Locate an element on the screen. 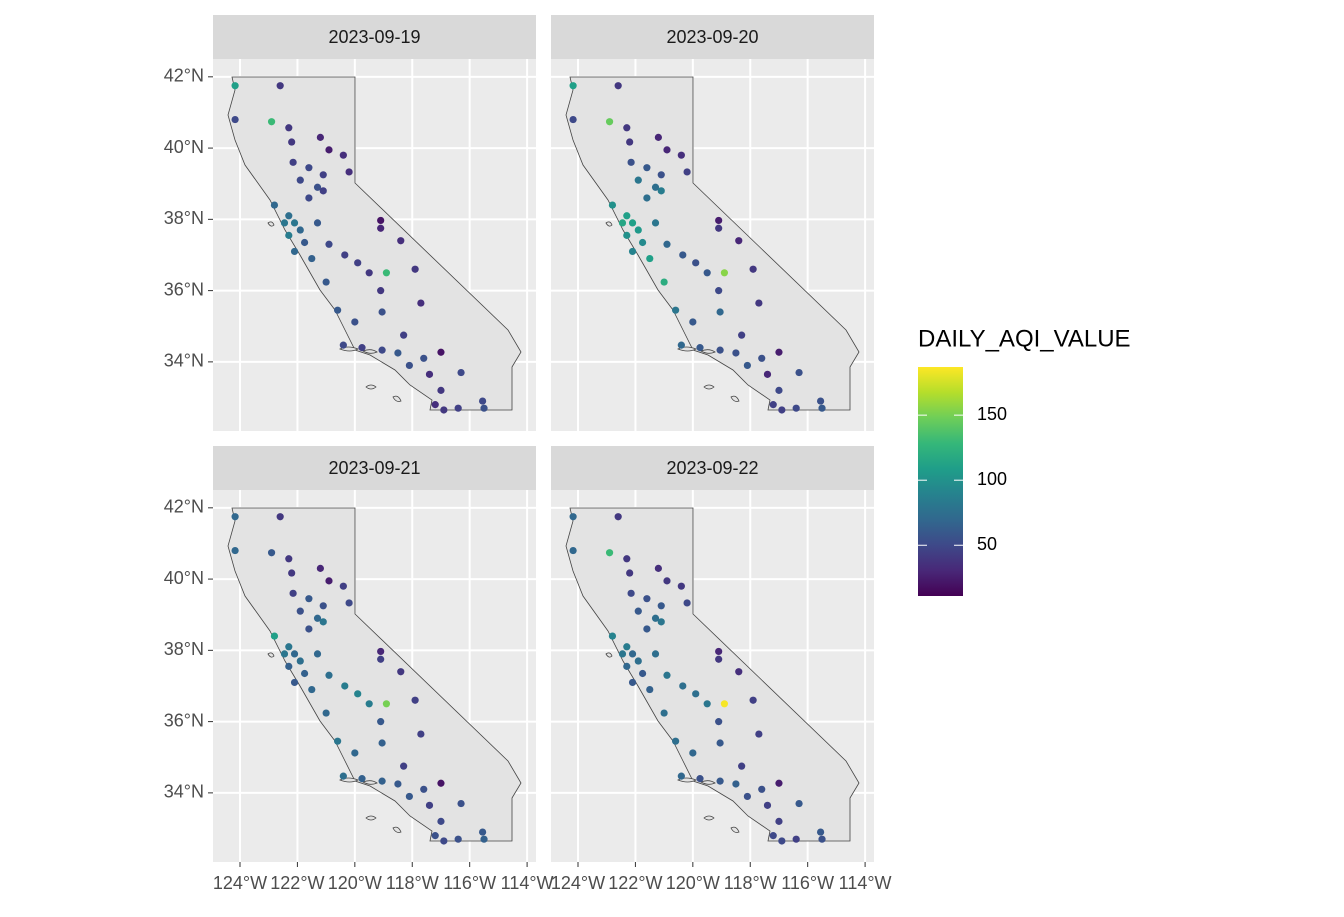 The width and height of the screenshot is (1344, 917). x-tick-label: 116°W is located at coordinates (807, 883).